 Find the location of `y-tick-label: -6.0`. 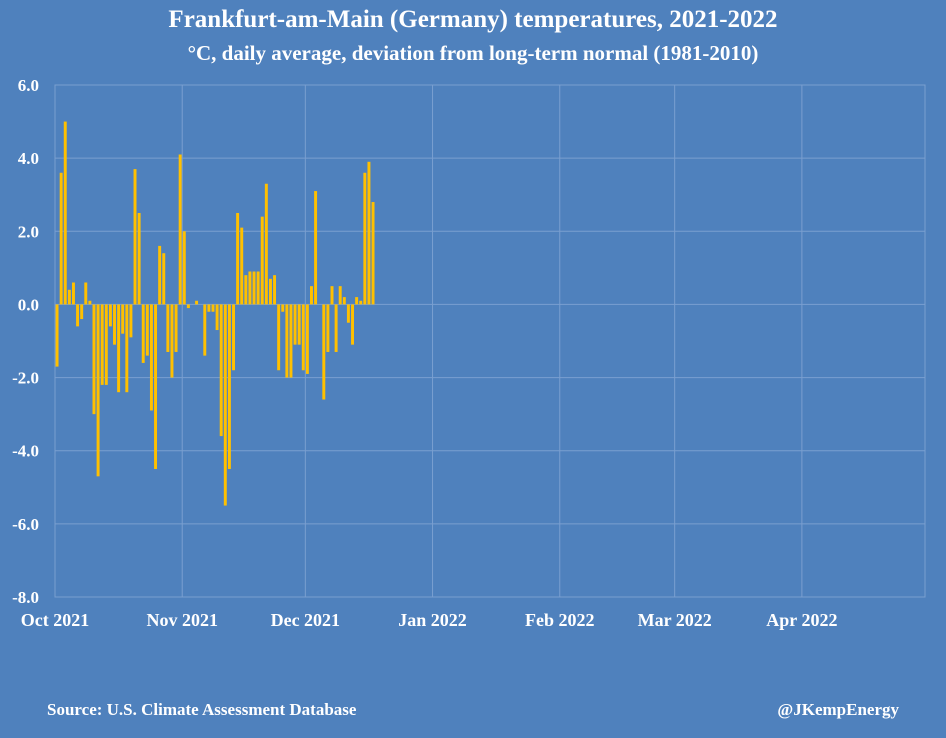

y-tick-label: -6.0 is located at coordinates (25, 524).